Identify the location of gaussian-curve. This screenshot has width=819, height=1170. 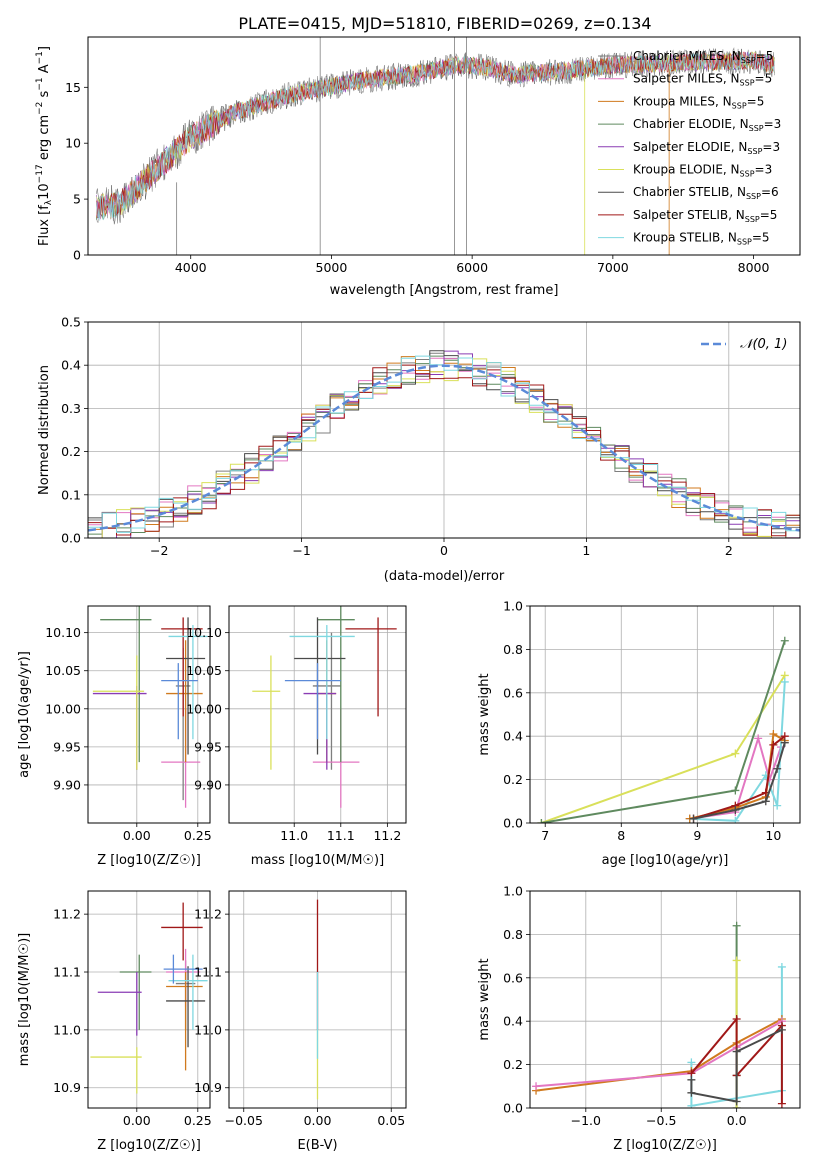
(444, 448).